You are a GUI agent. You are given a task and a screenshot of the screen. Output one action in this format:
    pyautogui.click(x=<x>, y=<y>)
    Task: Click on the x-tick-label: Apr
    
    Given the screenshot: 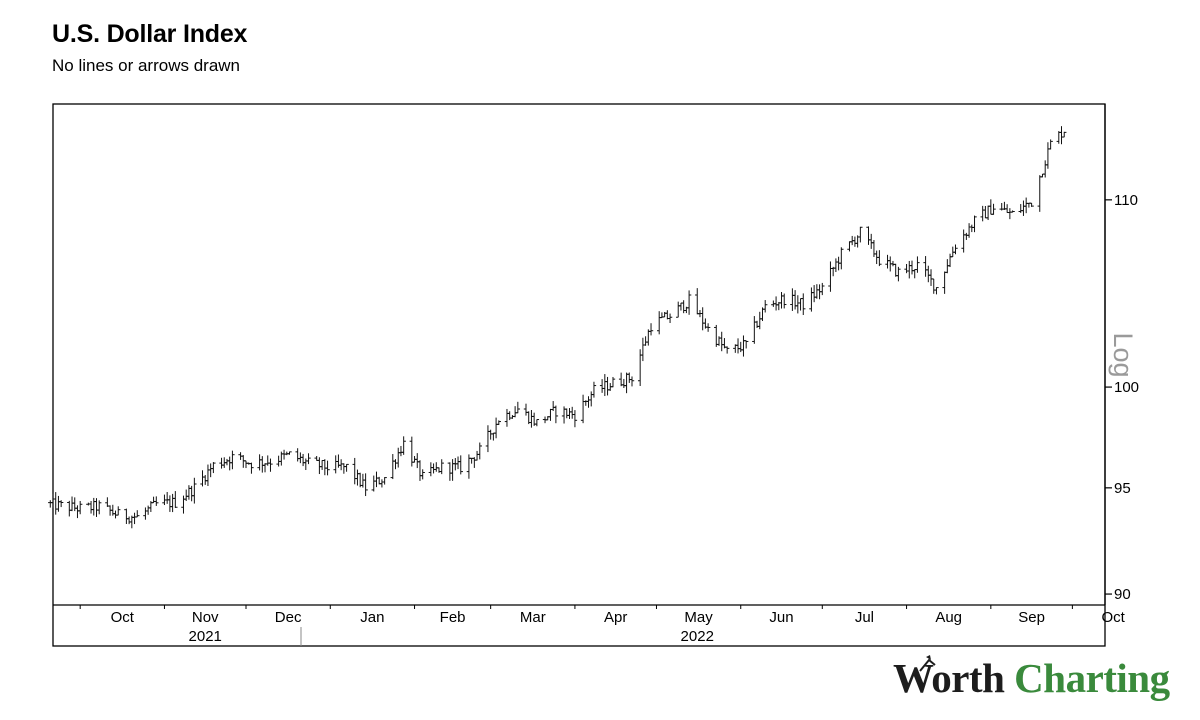 What is the action you would take?
    pyautogui.click(x=615, y=617)
    